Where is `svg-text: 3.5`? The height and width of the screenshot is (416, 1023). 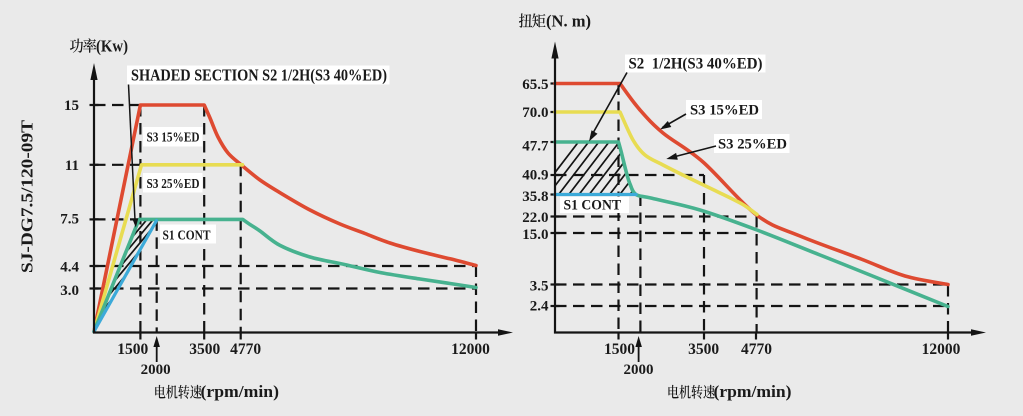 svg-text: 3.5 is located at coordinates (539, 287).